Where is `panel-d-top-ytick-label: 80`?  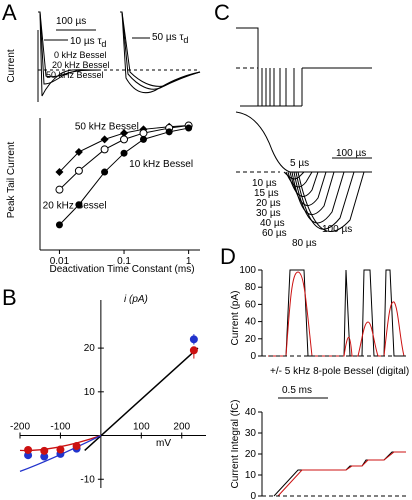
panel-d-top-ytick-label: 80 is located at coordinates (251, 287).